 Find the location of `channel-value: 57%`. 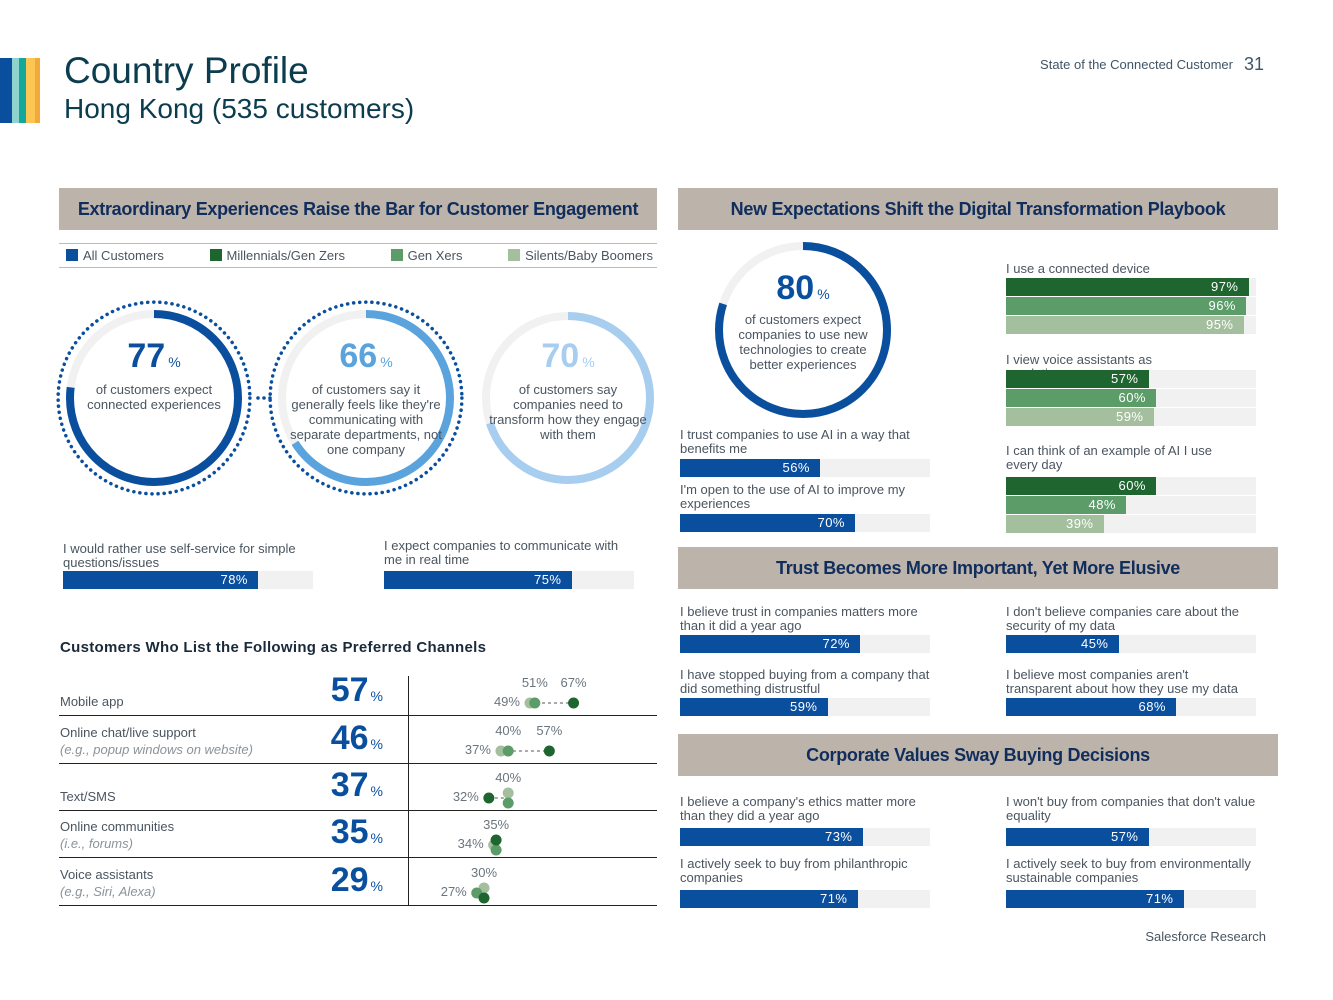

channel-value: 57% is located at coordinates (357, 693).